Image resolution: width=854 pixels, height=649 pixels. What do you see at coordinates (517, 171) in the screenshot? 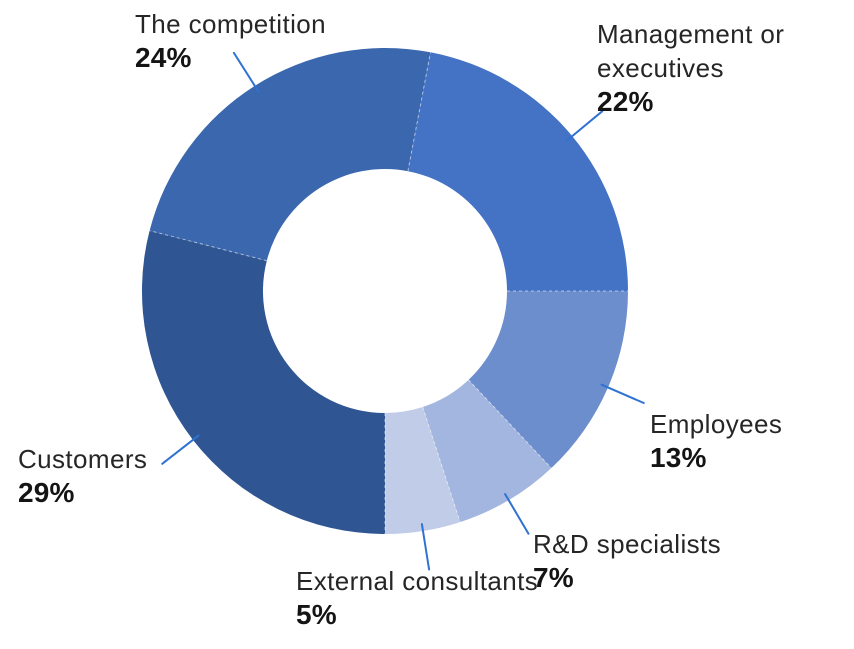
I see `donut-segment-management` at bounding box center [517, 171].